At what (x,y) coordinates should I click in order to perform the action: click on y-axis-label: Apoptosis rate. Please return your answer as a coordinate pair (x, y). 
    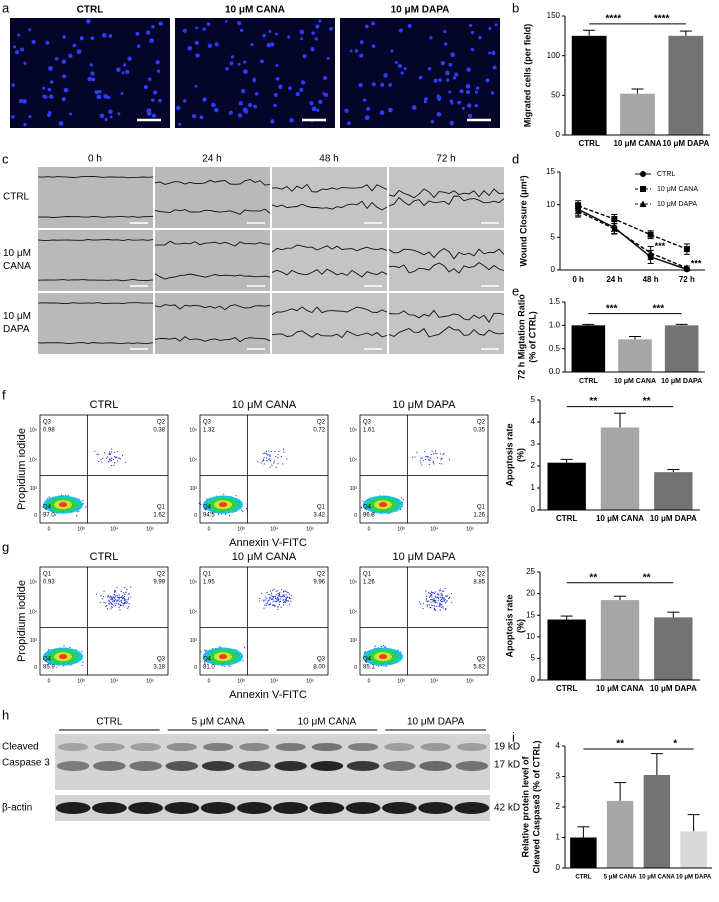
    Looking at the image, I should click on (509, 625).